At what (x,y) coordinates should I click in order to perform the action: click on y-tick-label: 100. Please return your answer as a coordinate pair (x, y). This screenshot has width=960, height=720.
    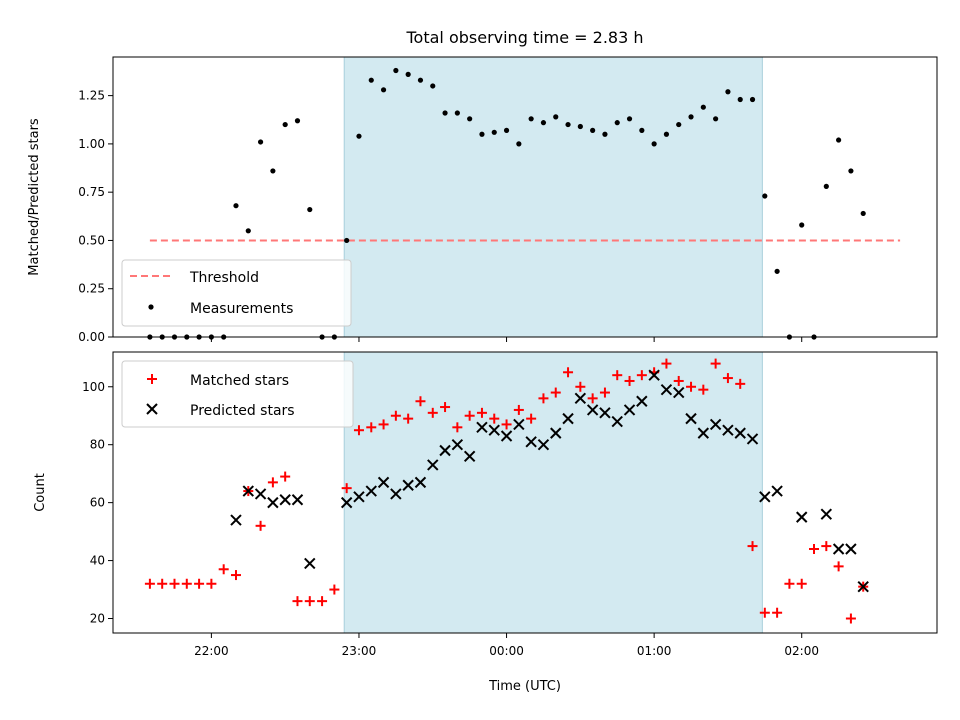
    Looking at the image, I should click on (93, 387).